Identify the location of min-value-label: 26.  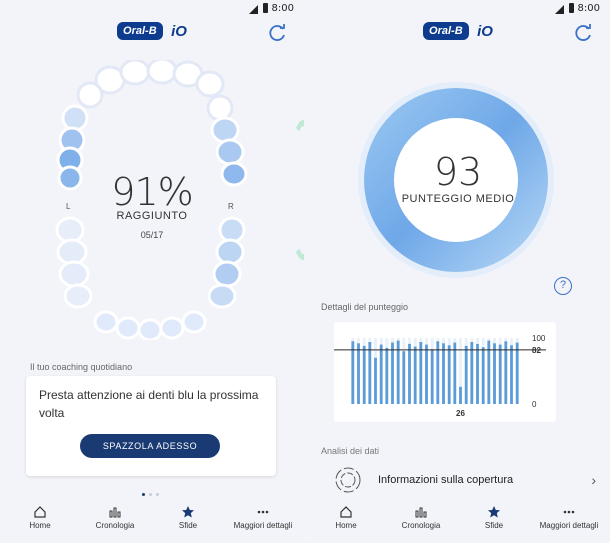
(460, 413).